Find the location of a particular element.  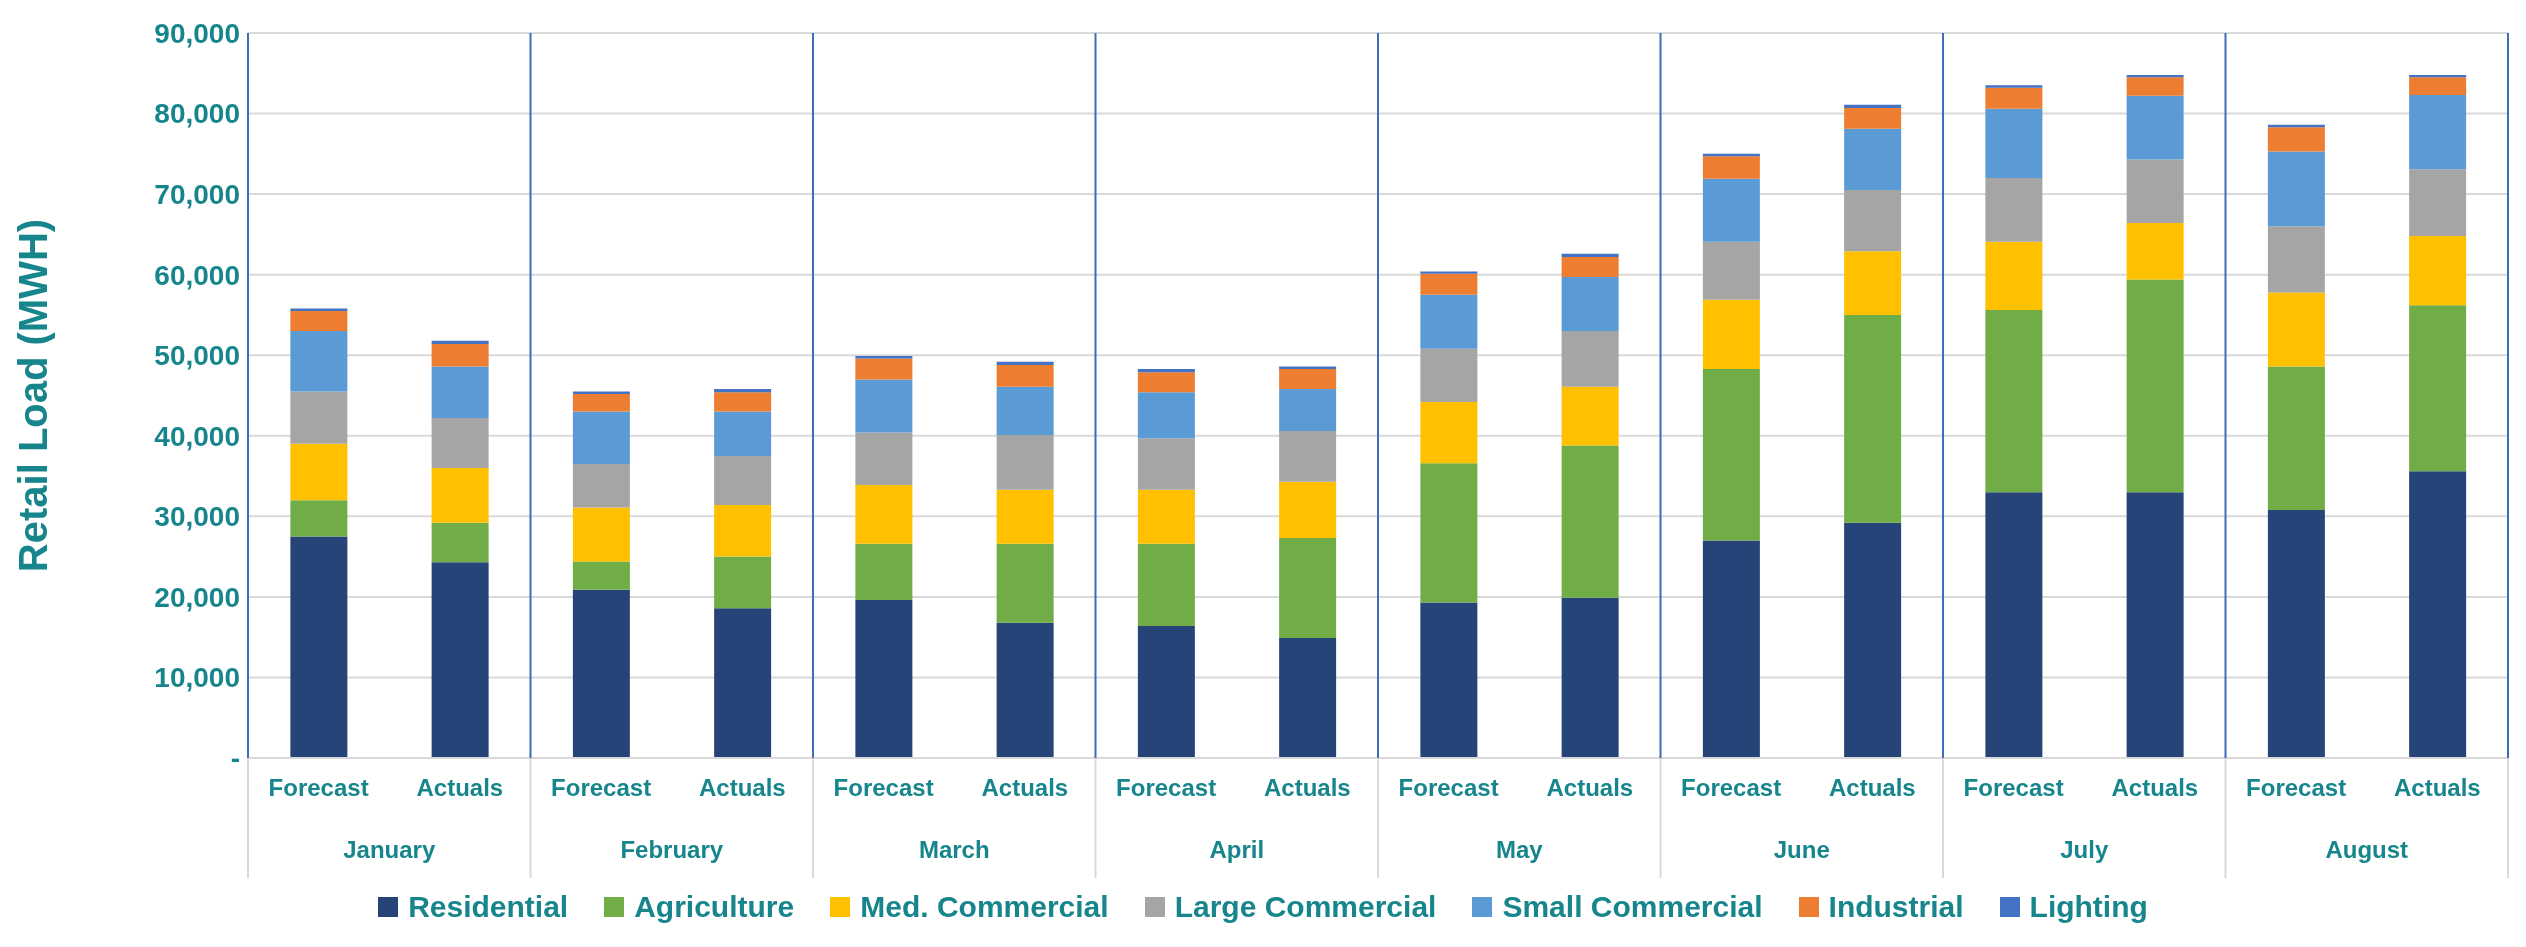

text: February is located at coordinates (672, 850).